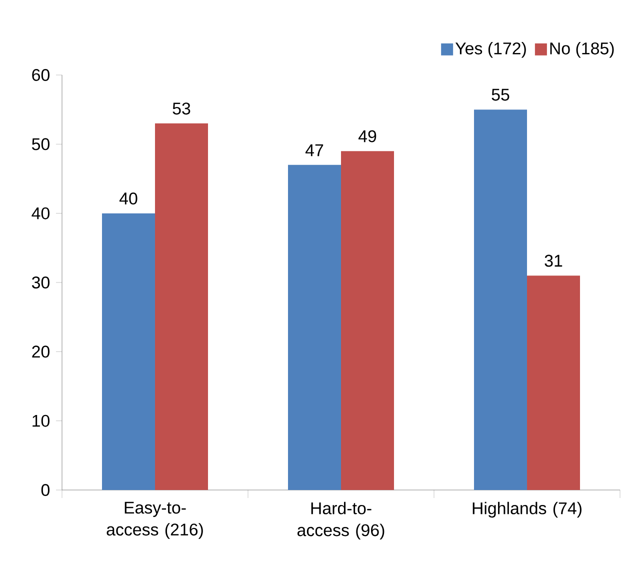 This screenshot has height=584, width=627. What do you see at coordinates (45, 490) in the screenshot?
I see `y-tick-label: 0` at bounding box center [45, 490].